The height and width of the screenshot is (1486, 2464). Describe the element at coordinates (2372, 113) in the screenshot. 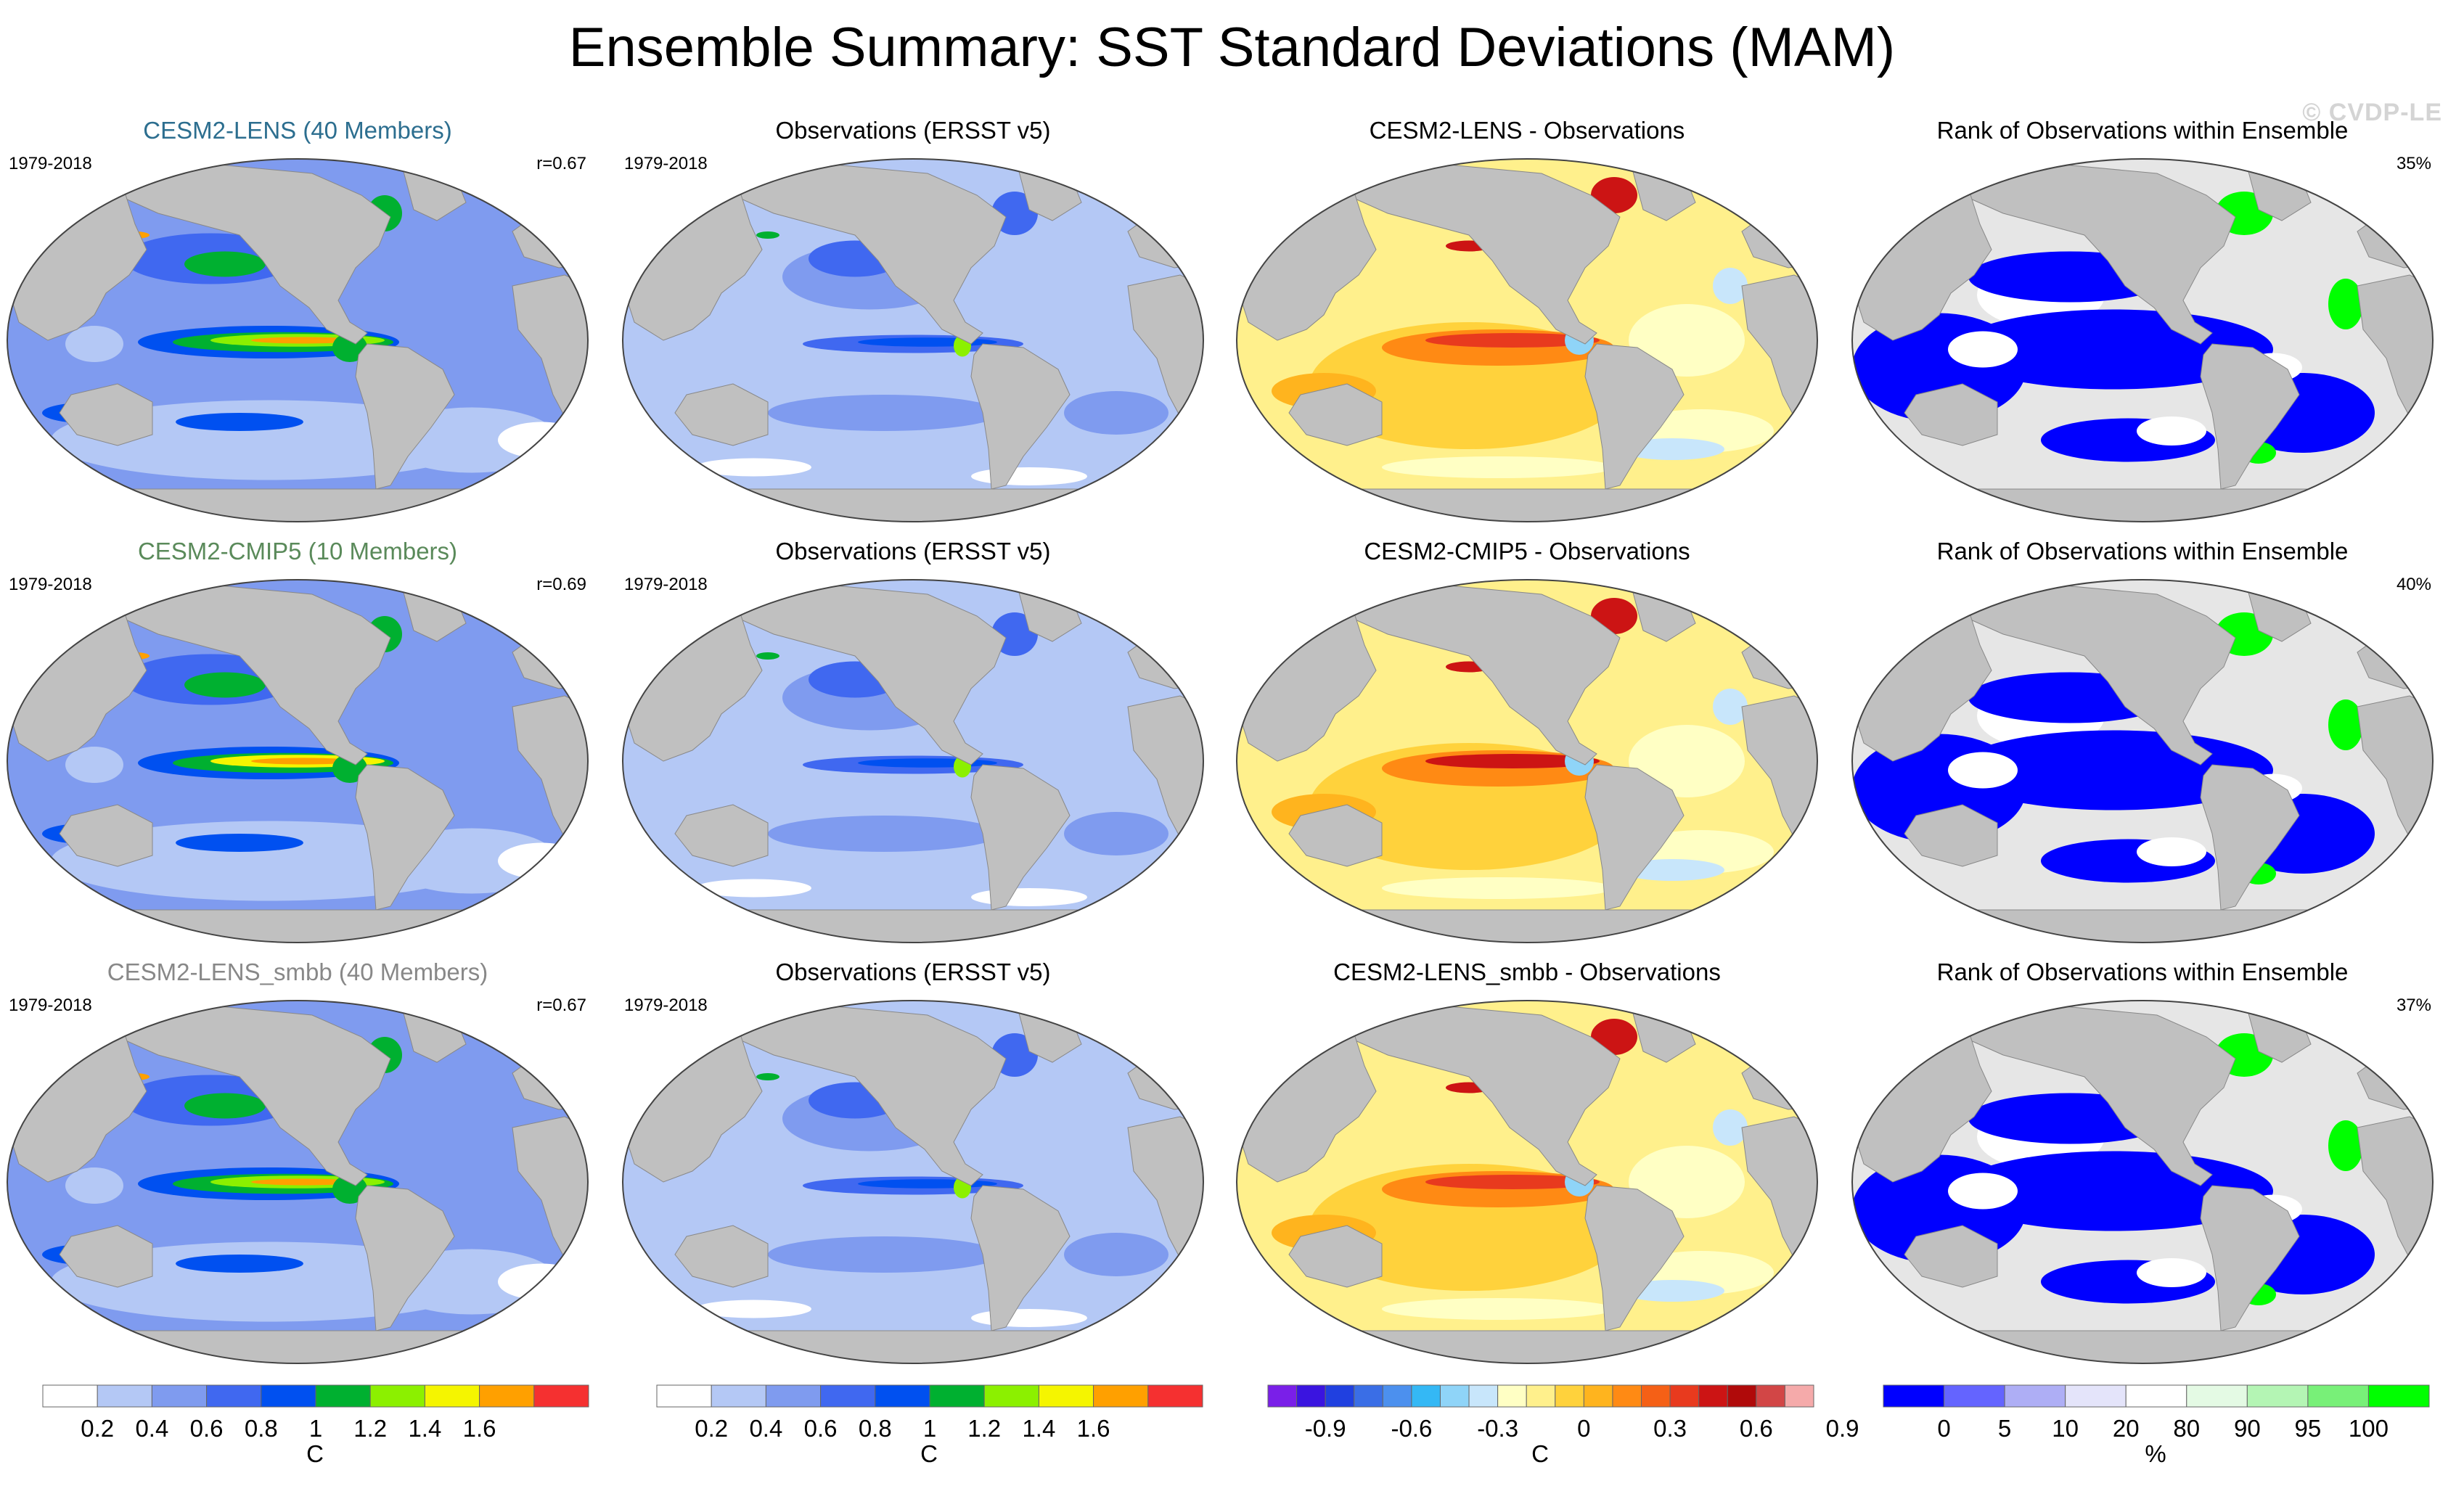

I see `watermark: © CVDP-LE` at that location.